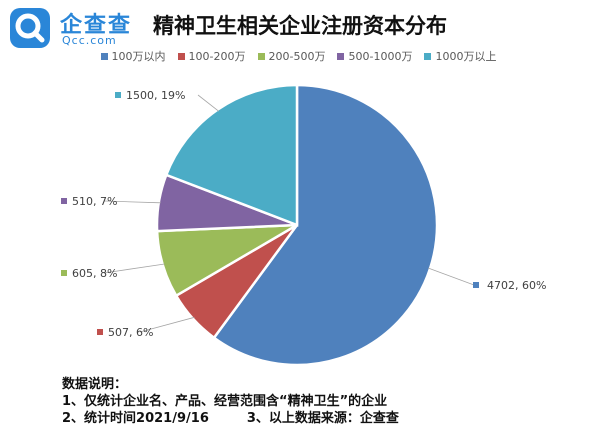 This screenshot has width=597, height=439. Describe the element at coordinates (322, 418) in the screenshot. I see `notes-line-2b: 3、以上数据来源：企查查` at that location.